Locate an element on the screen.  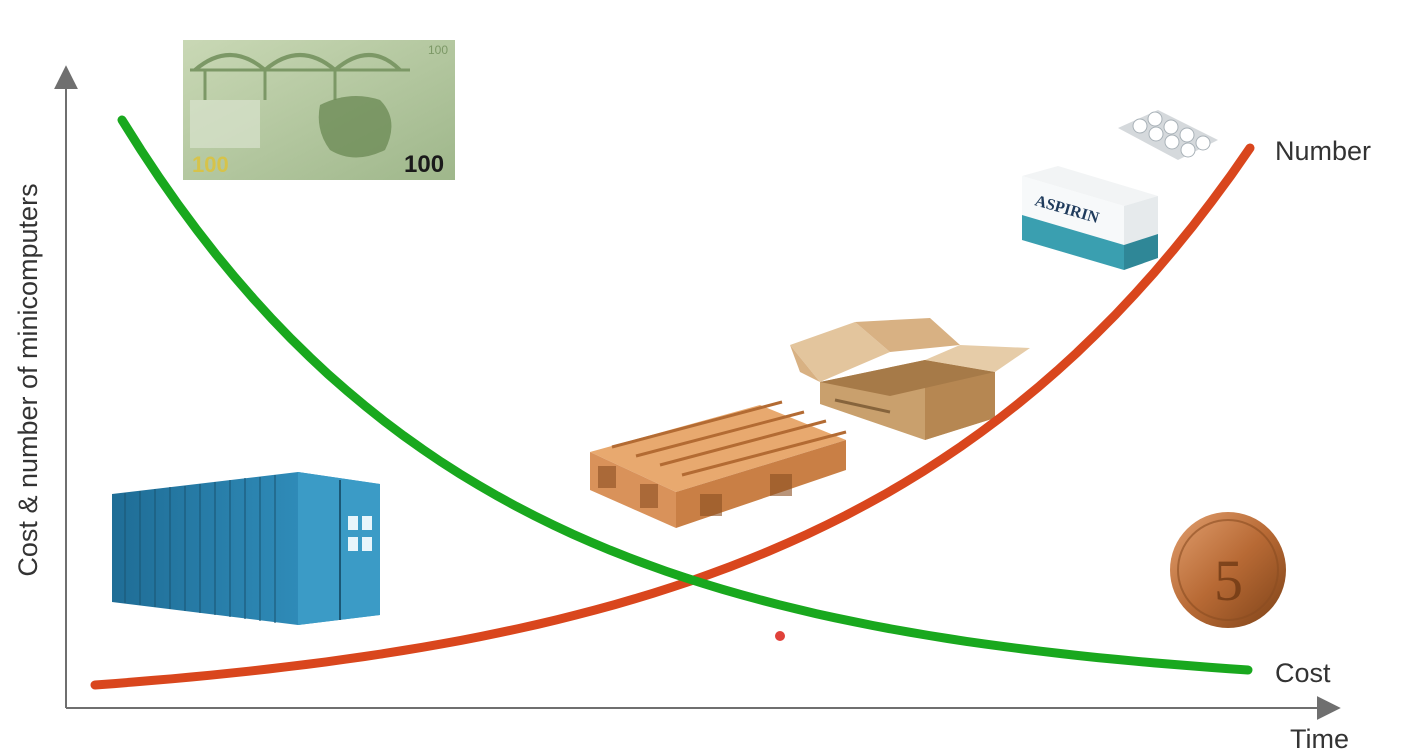
banknote-value: 100 is located at coordinates (424, 164).